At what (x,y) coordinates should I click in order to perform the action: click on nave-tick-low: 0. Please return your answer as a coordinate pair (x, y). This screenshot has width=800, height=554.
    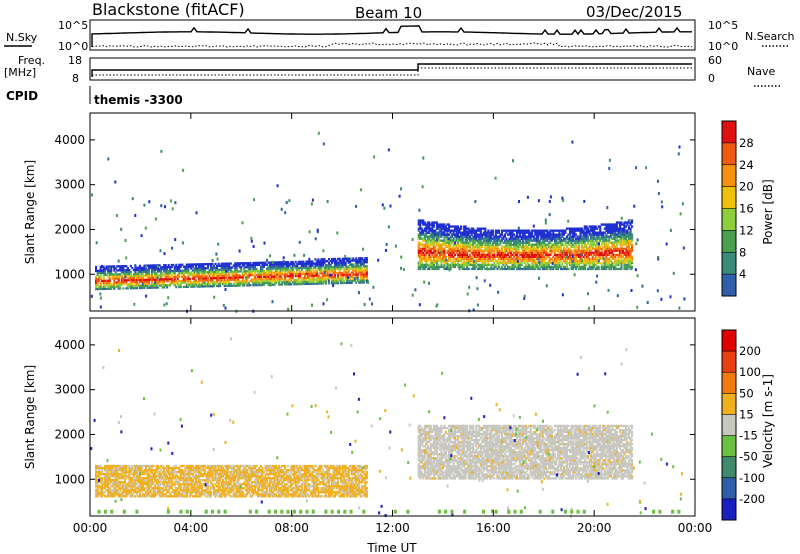
    Looking at the image, I should click on (711, 78).